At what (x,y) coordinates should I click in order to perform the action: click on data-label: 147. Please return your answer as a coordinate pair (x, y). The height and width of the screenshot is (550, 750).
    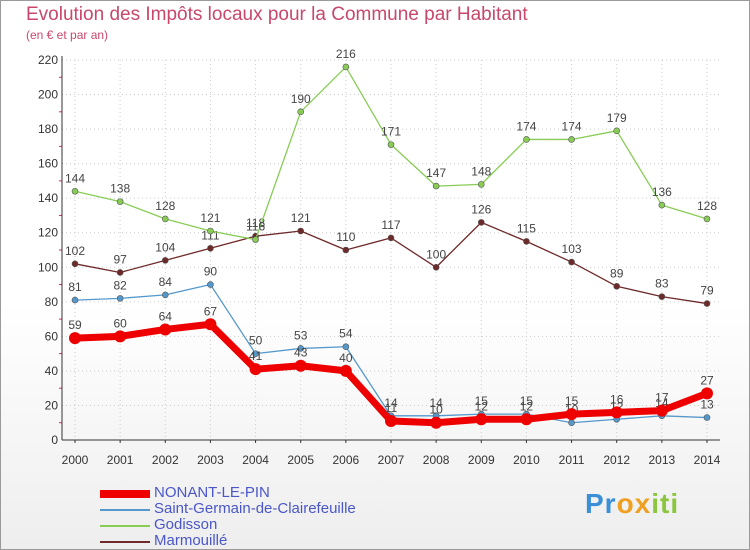
    Looking at the image, I should click on (436, 173).